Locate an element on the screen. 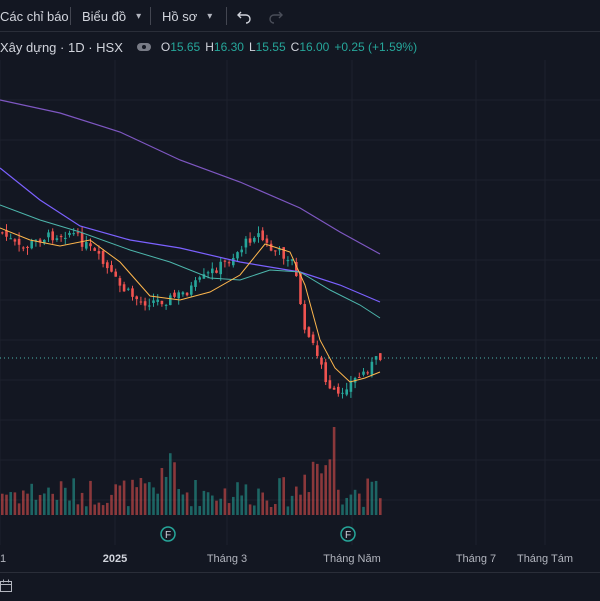 The width and height of the screenshot is (600, 601). top-toolbar: Các chỉ báo Biểu đồ ▾ Hồ sơ ▾ is located at coordinates (300, 16).